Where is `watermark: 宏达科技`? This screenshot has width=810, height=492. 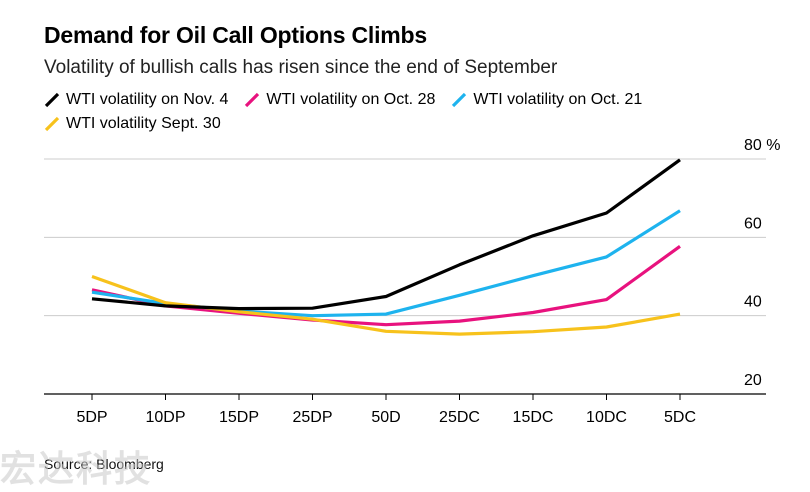 watermark: 宏达科技 is located at coordinates (76, 469).